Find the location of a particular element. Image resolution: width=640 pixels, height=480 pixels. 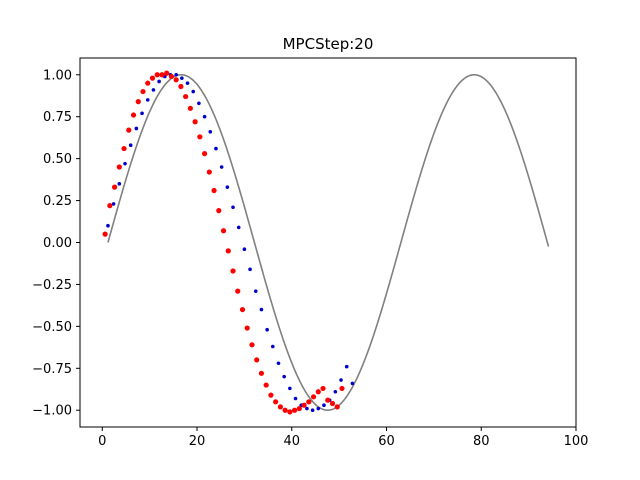

y-tick-label: 0.00 is located at coordinates (57, 243).